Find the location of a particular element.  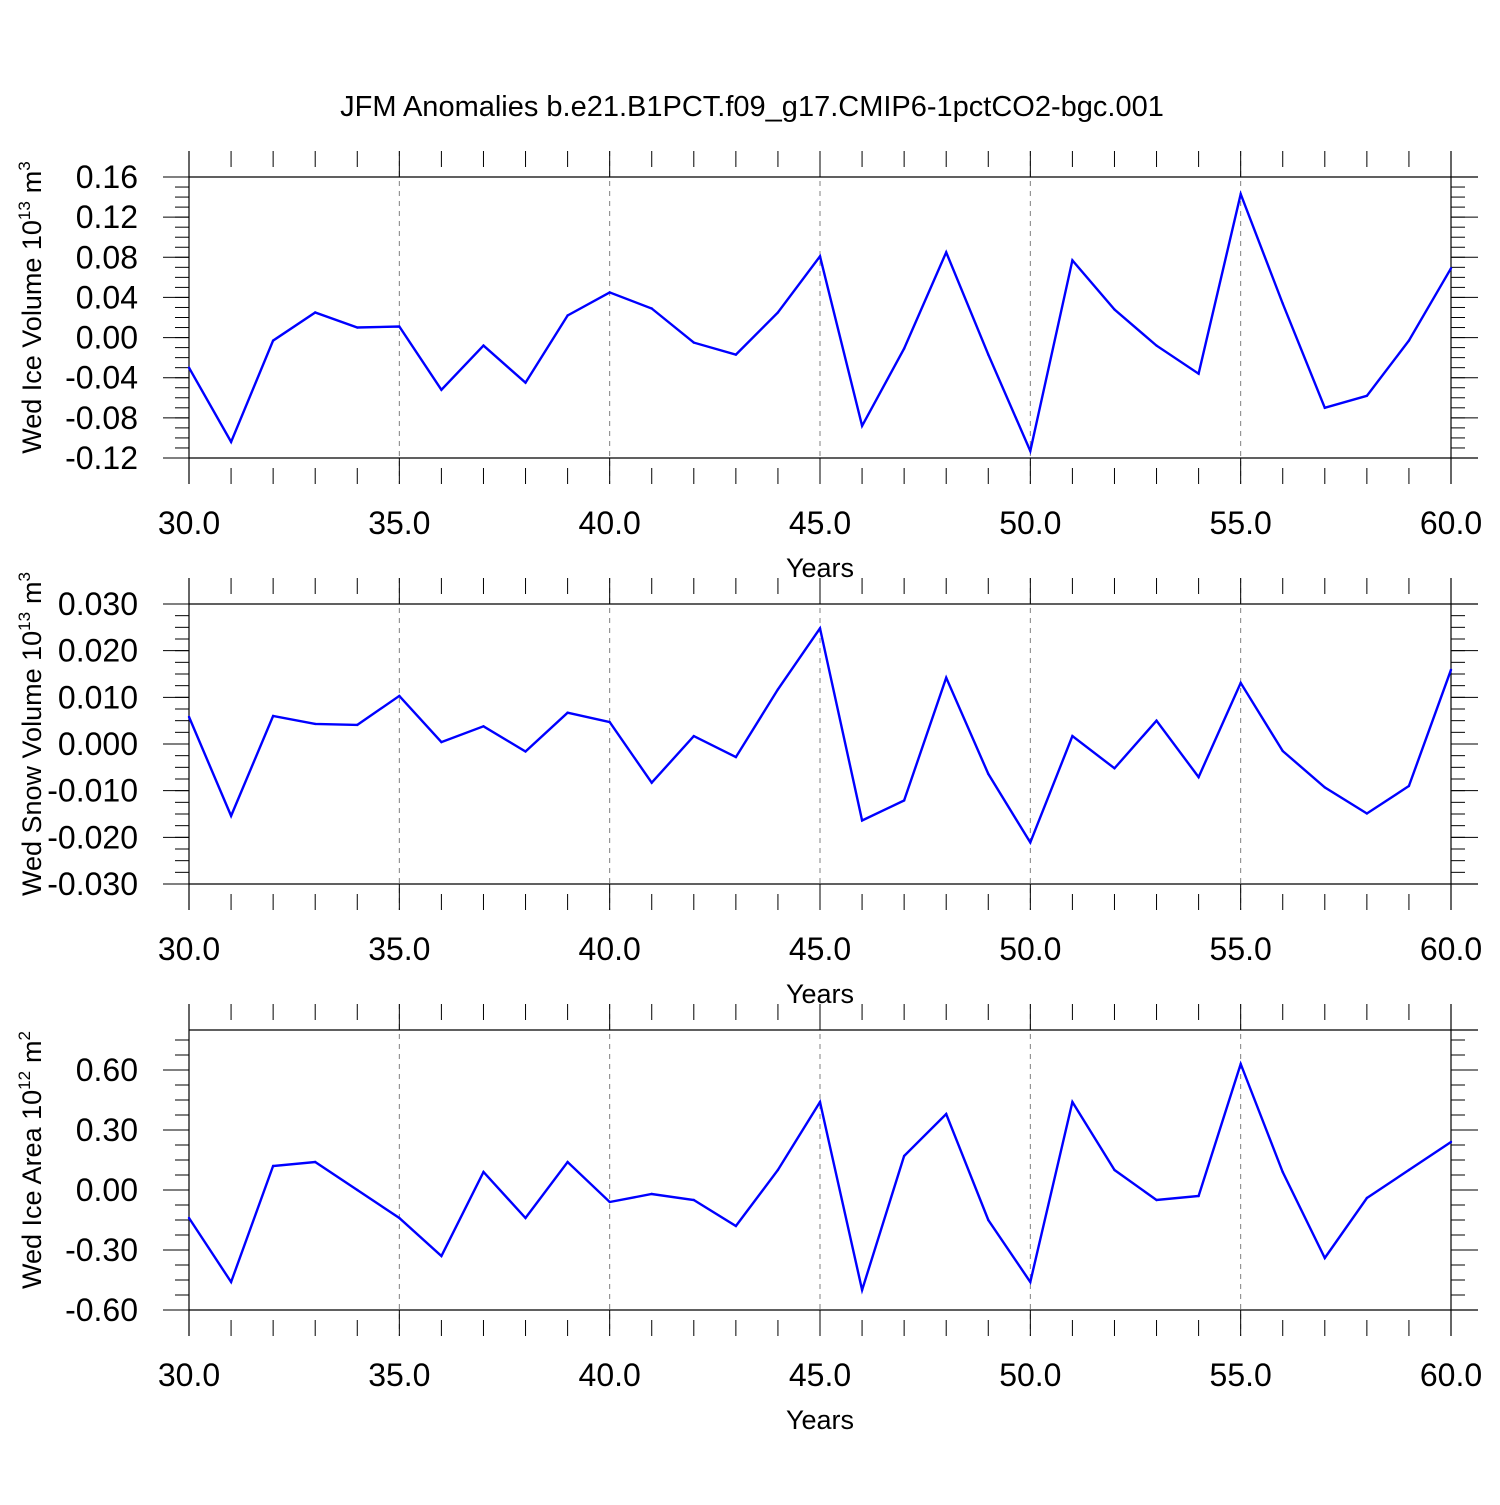

y-tick-label: -0.08 is located at coordinates (101, 418).